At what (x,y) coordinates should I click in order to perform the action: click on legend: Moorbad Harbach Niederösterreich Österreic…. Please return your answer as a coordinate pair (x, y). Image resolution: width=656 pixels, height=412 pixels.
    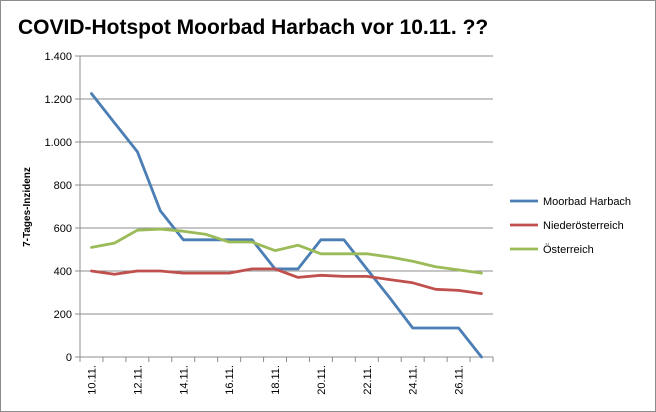
    Looking at the image, I should click on (570, 226).